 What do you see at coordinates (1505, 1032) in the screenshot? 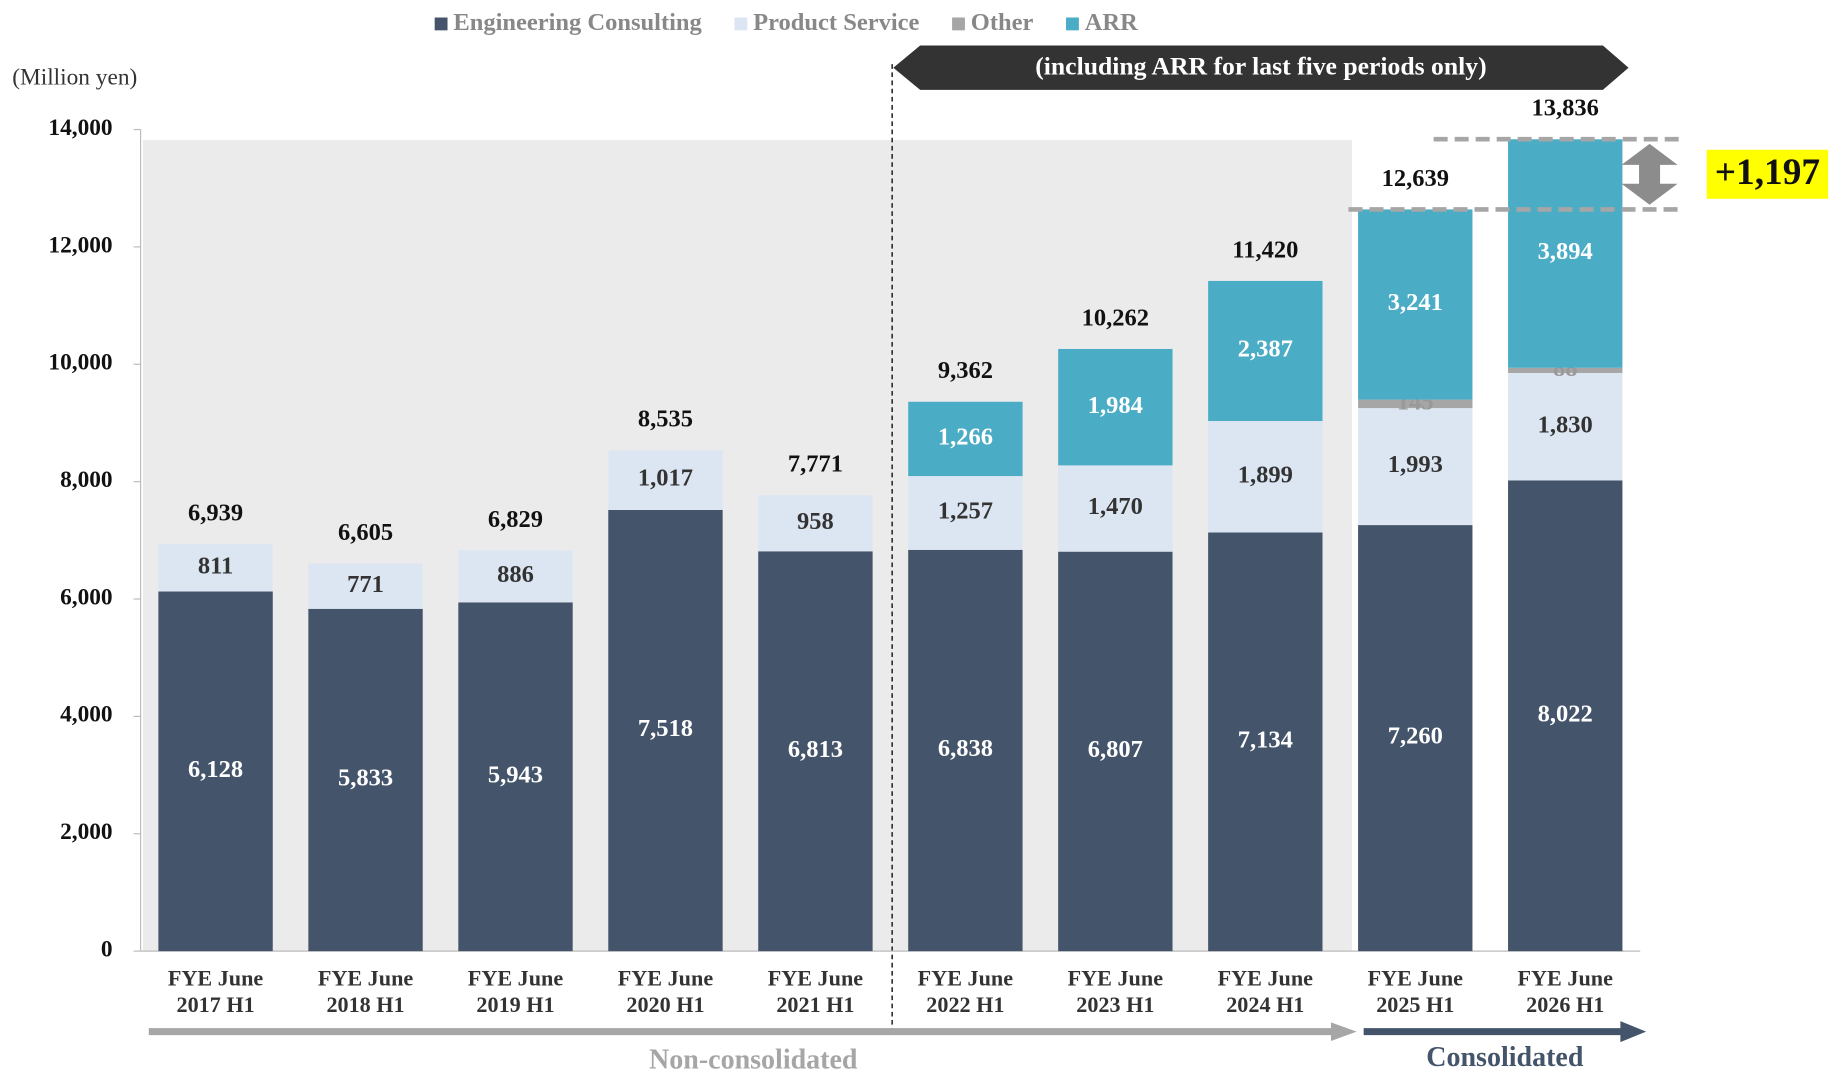
I see `consolidated-arrow` at bounding box center [1505, 1032].